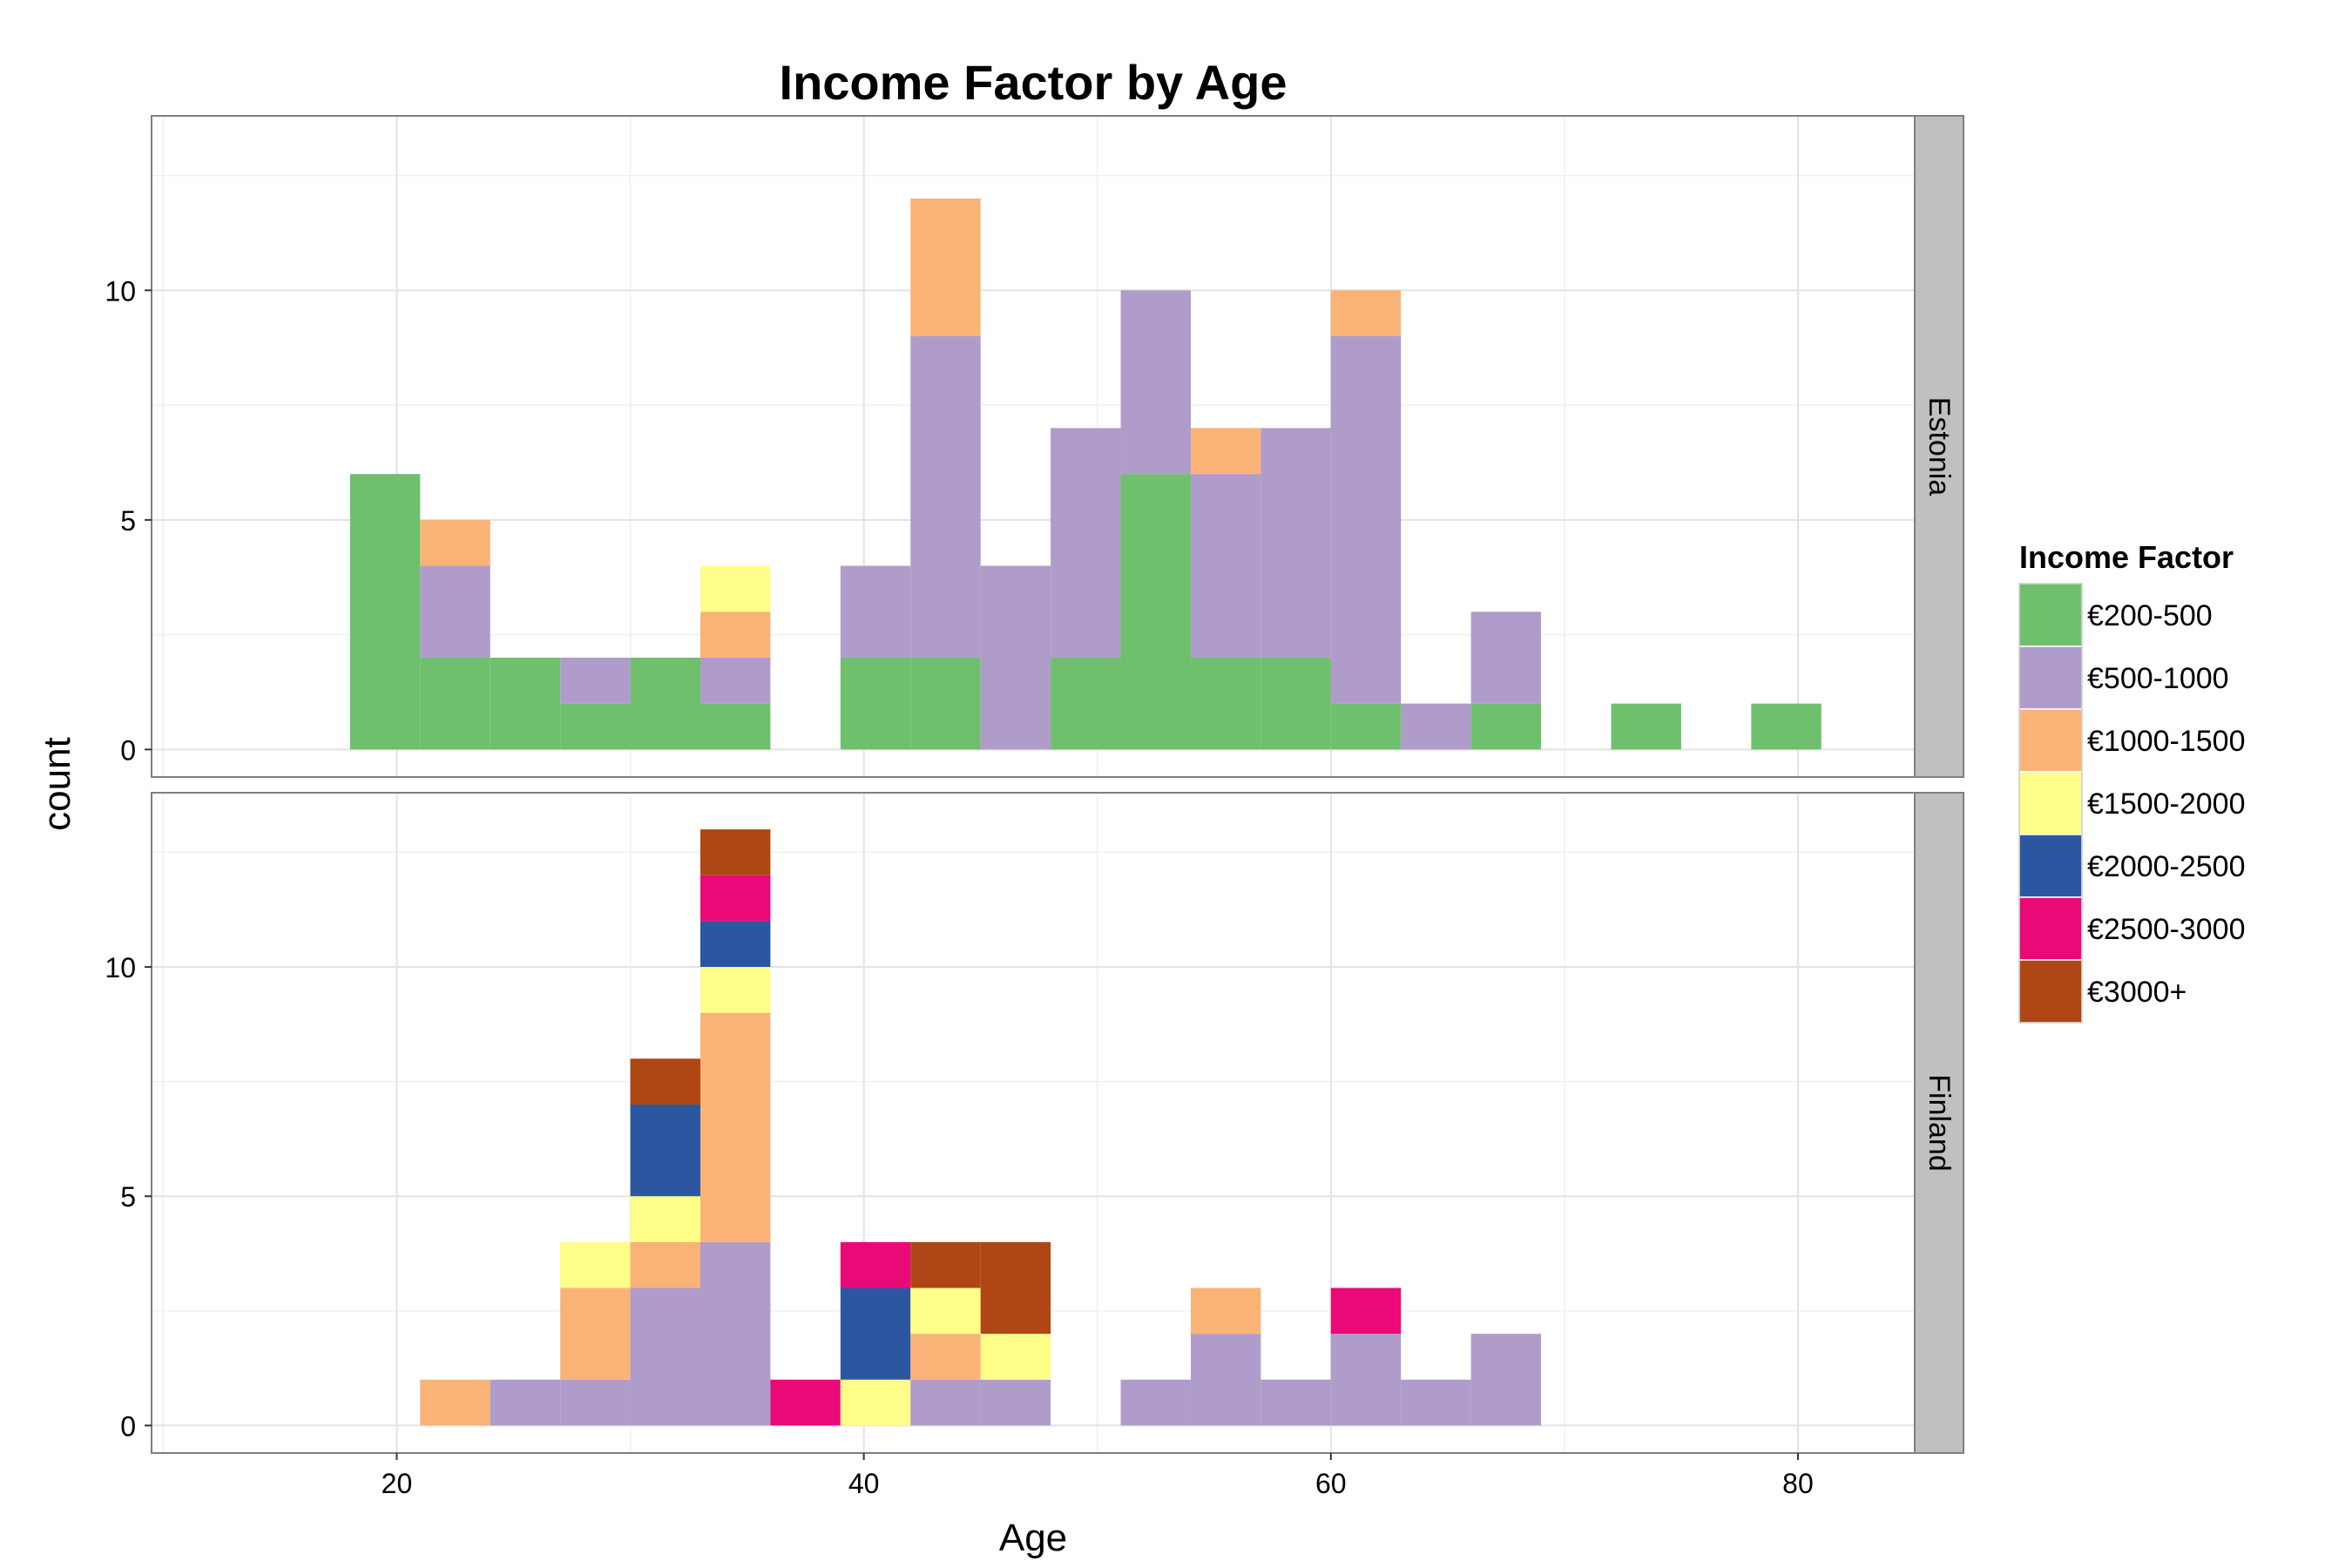 Image resolution: width=2352 pixels, height=1568 pixels. I want to click on facet-strip-label: Estonia, so click(1939, 446).